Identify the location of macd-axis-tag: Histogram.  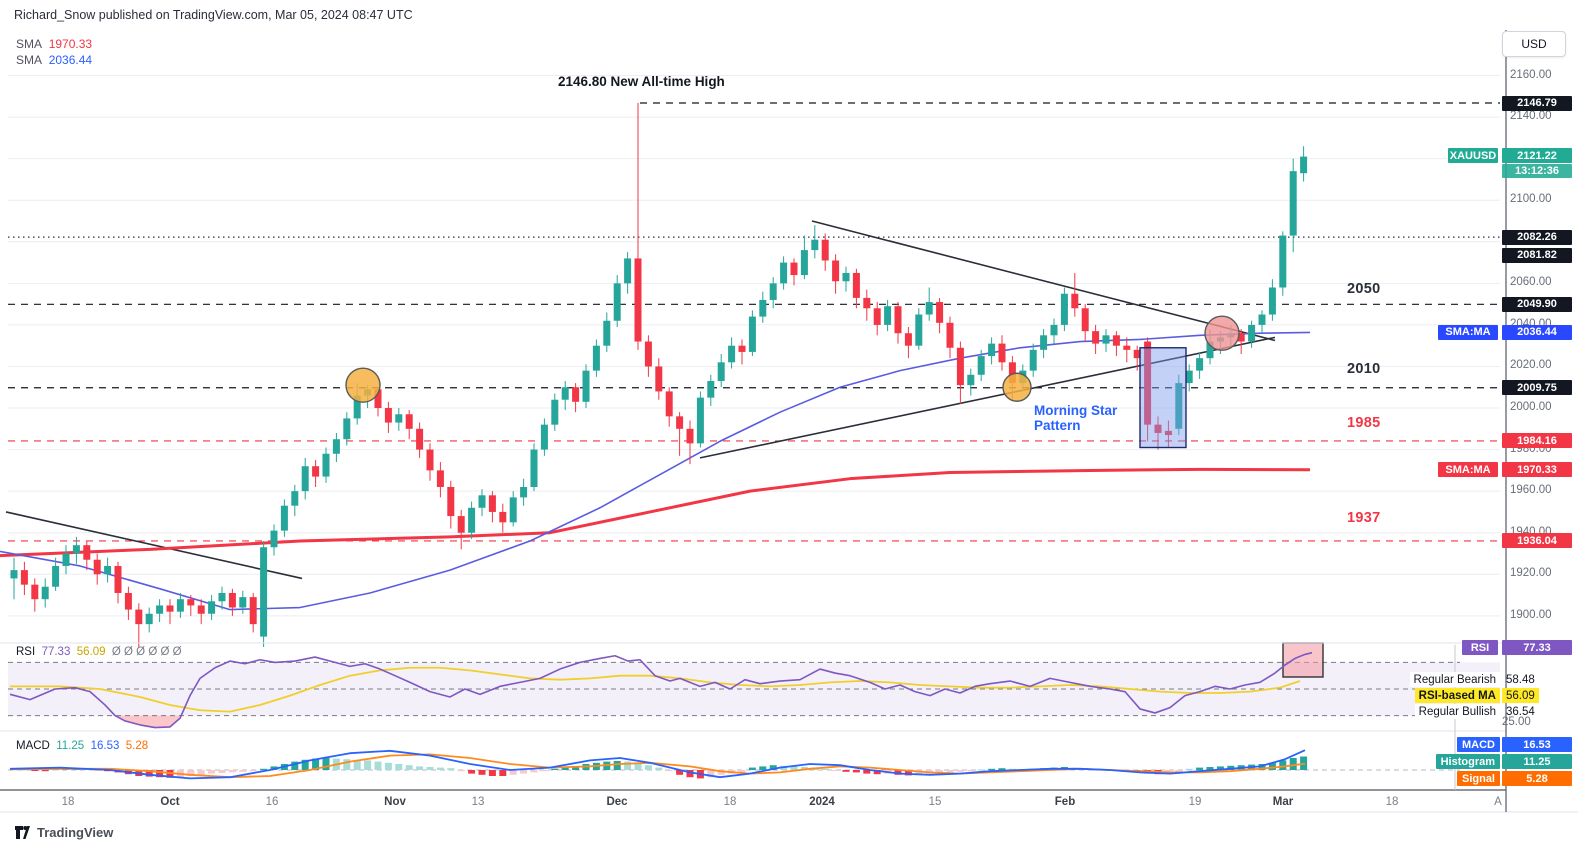
(1467, 761).